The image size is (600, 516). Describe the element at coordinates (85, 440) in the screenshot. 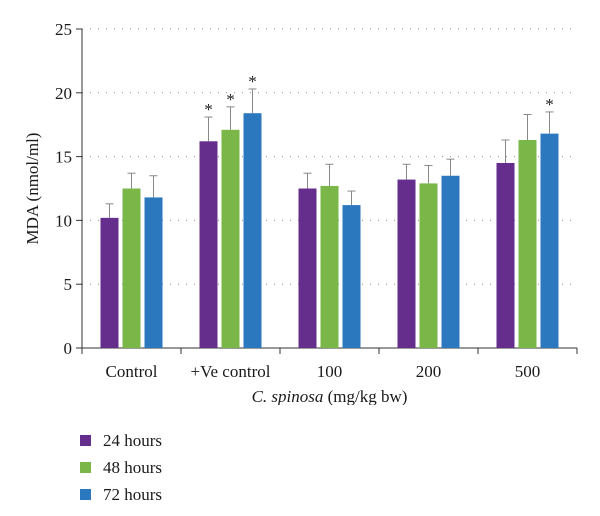

I see `legend-swatch-24h` at that location.